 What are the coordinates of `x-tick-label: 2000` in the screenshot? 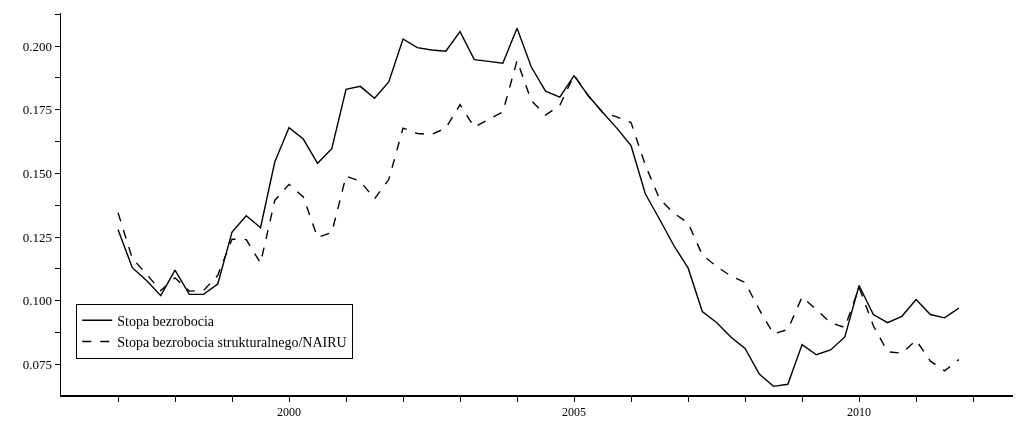 It's located at (289, 411).